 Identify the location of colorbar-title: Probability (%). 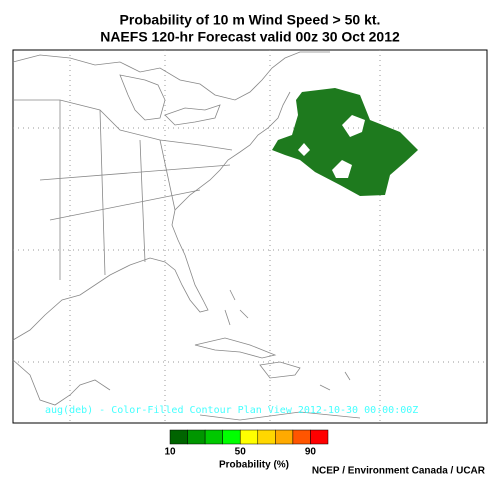
(254, 465).